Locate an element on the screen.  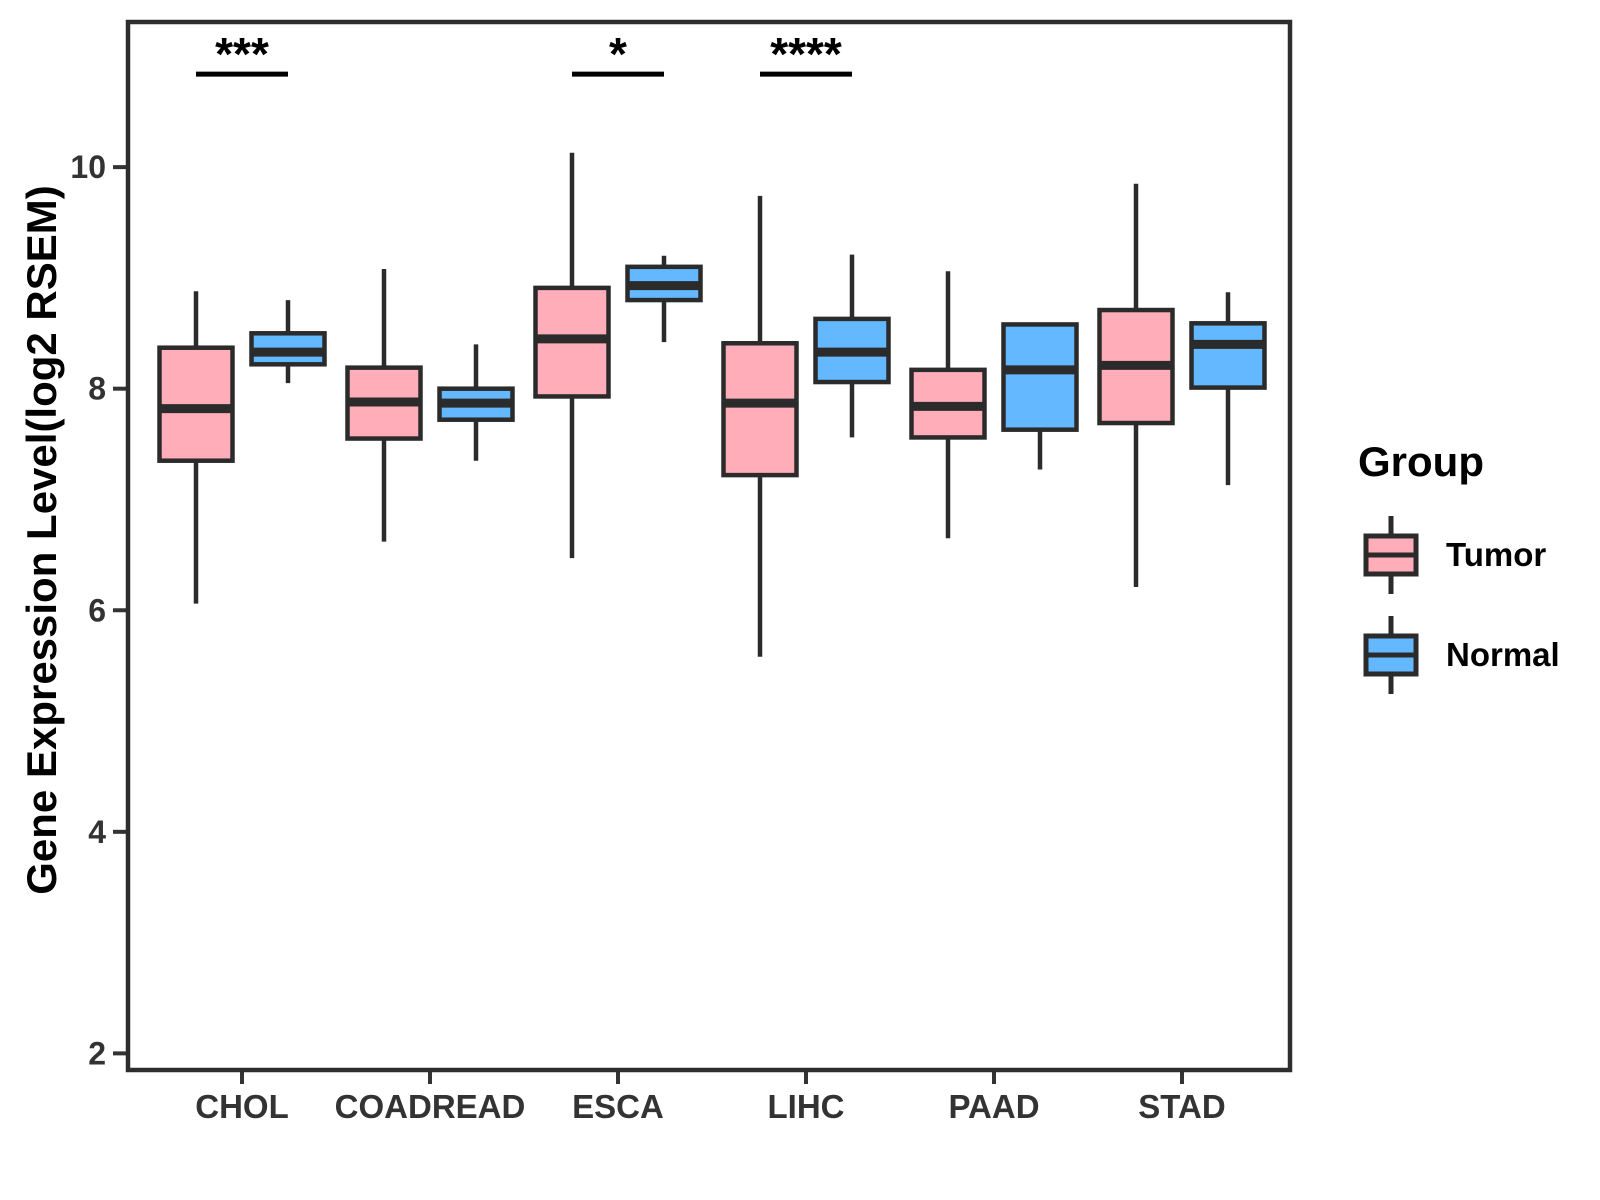
legend-label-tumor: Tumor is located at coordinates (1496, 554).